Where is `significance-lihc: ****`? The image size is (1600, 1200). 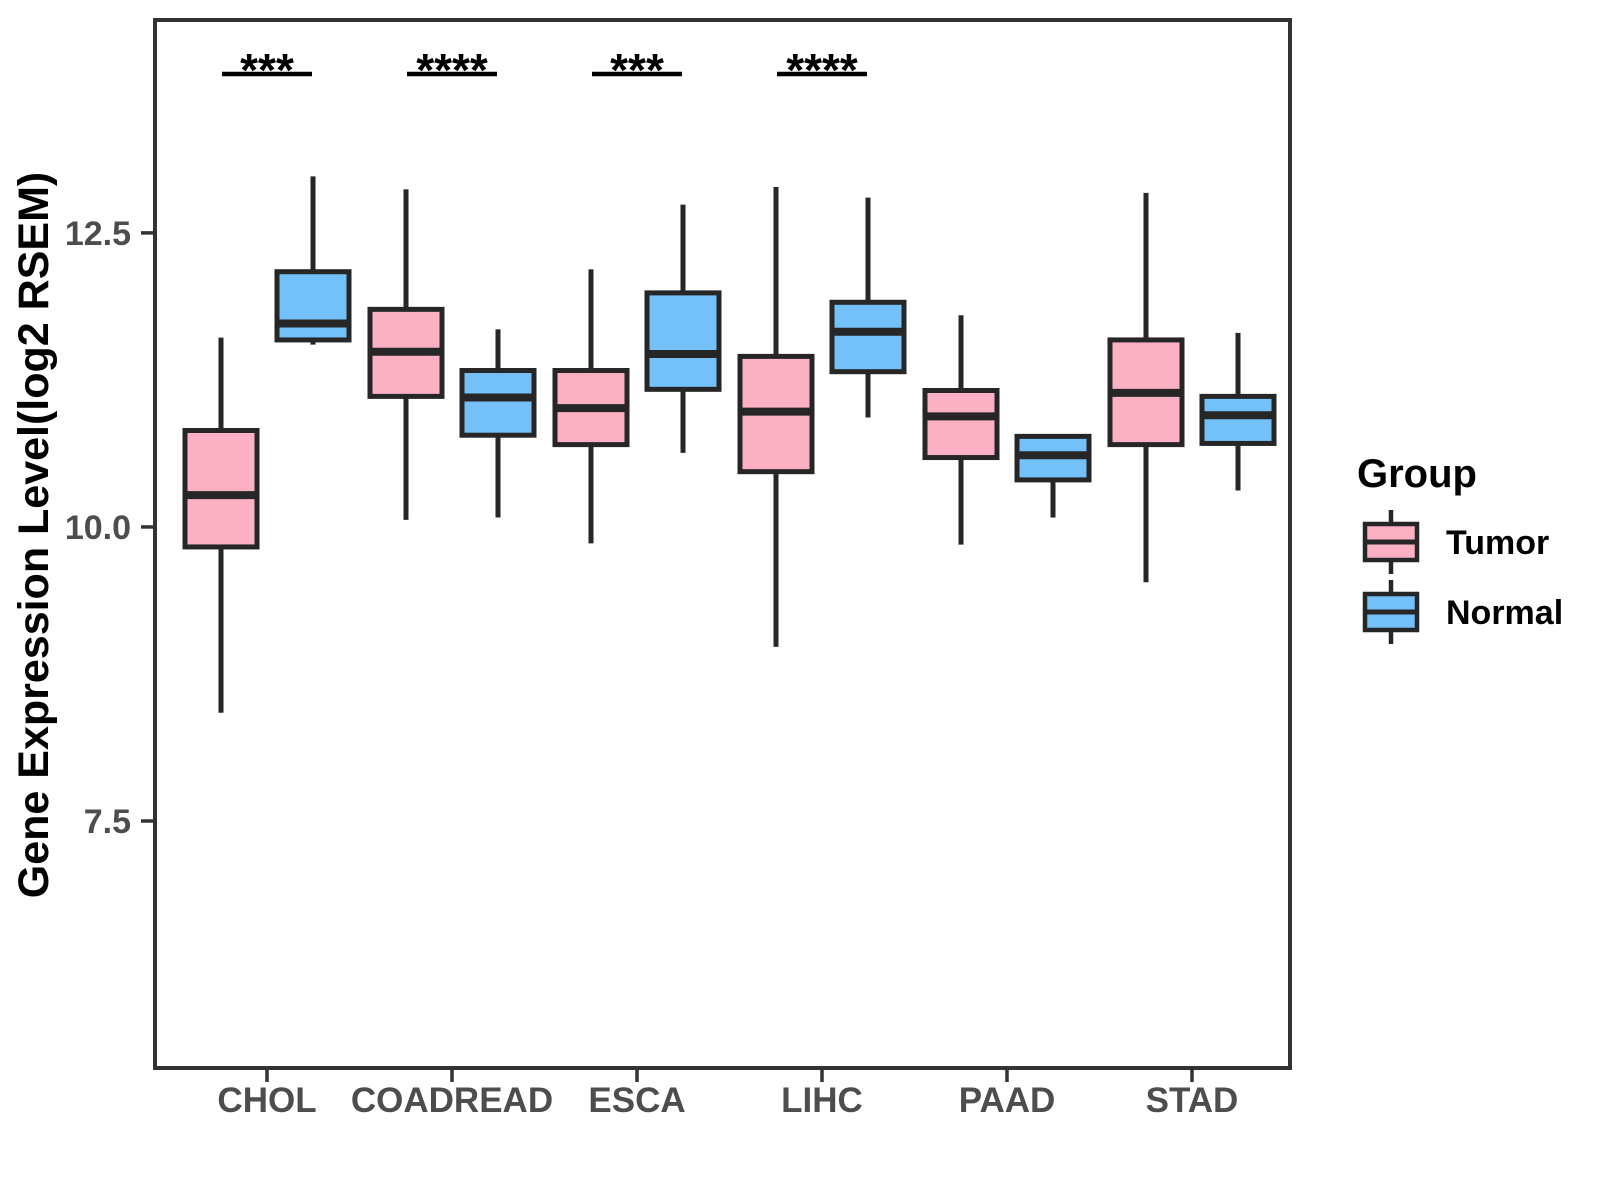 significance-lihc: **** is located at coordinates (822, 70).